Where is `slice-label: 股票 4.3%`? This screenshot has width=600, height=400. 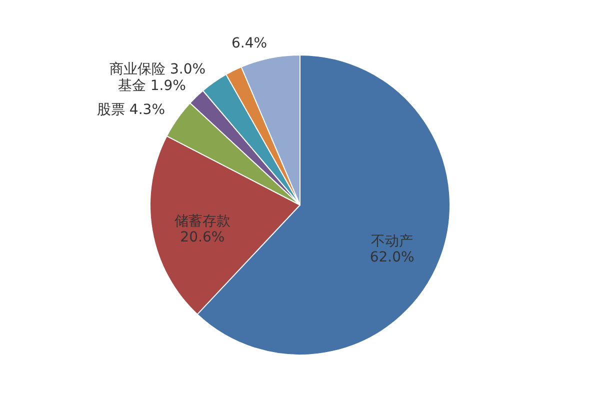
slice-label: 股票 4.3% is located at coordinates (131, 110).